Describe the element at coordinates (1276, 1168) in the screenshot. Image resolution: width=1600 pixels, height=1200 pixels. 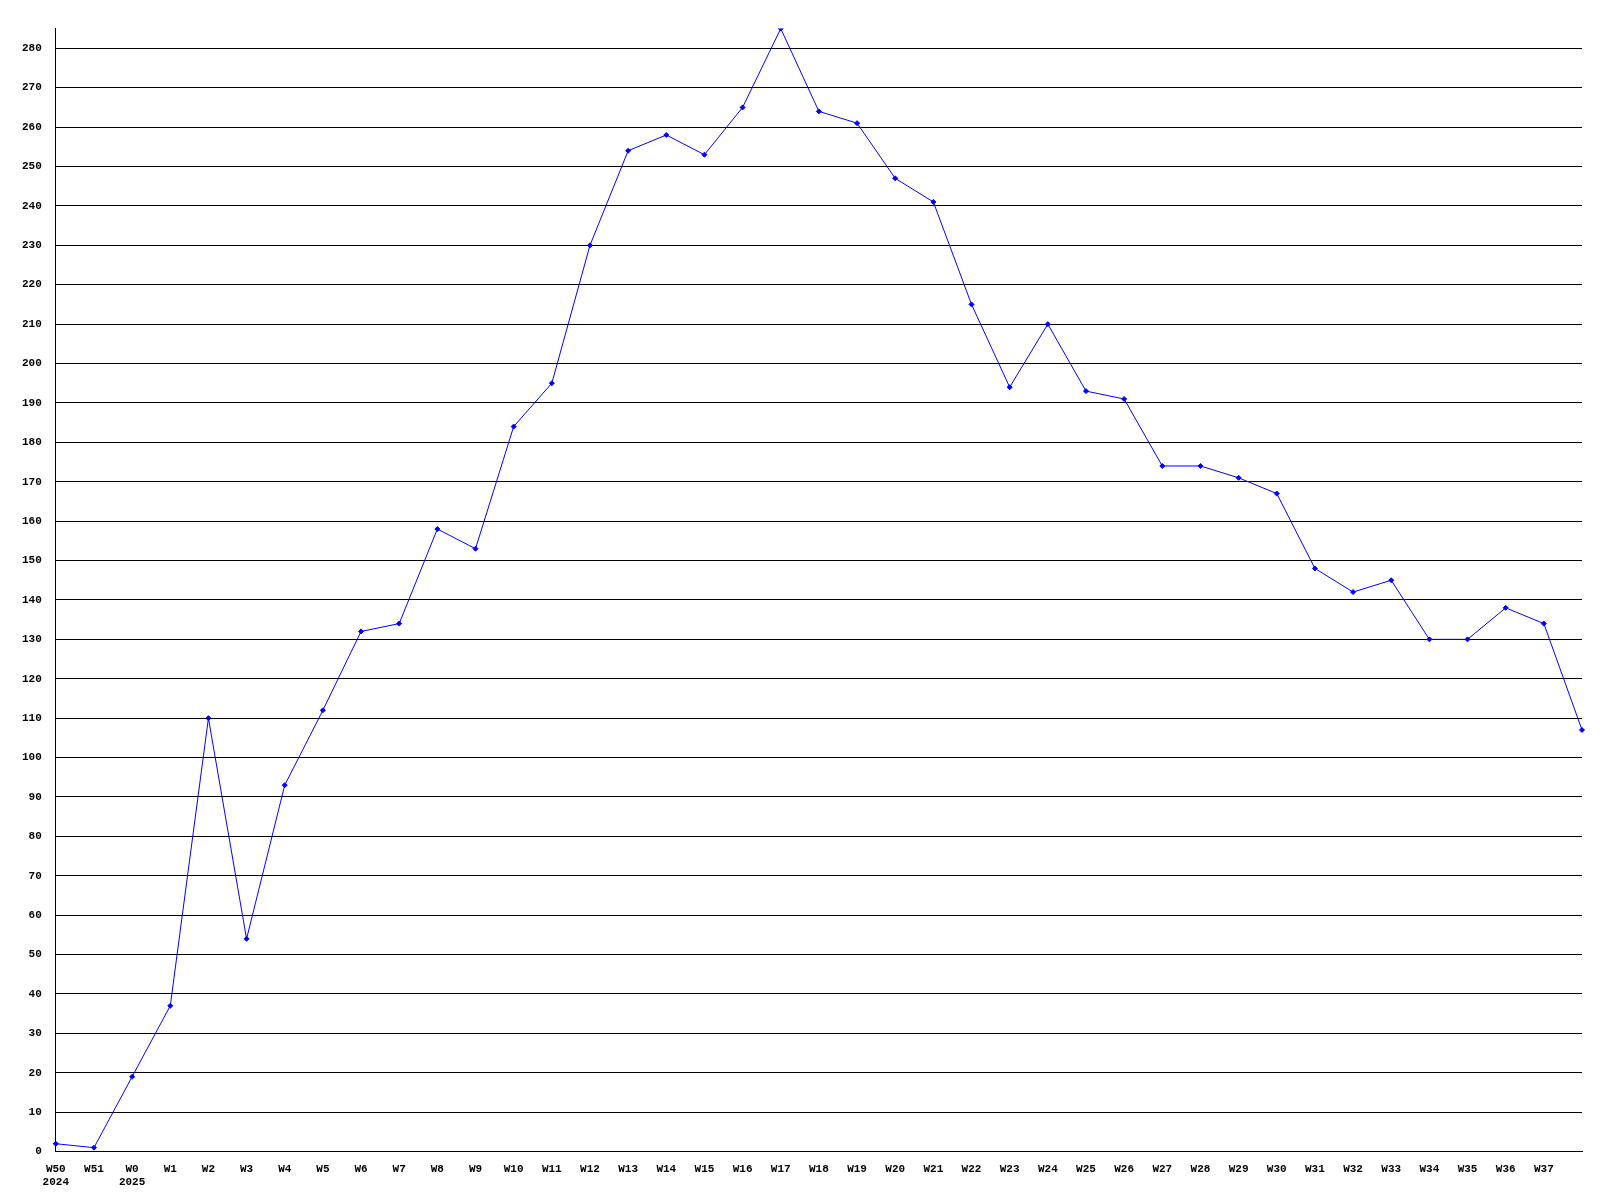
I see `x-tick-label: W30` at that location.